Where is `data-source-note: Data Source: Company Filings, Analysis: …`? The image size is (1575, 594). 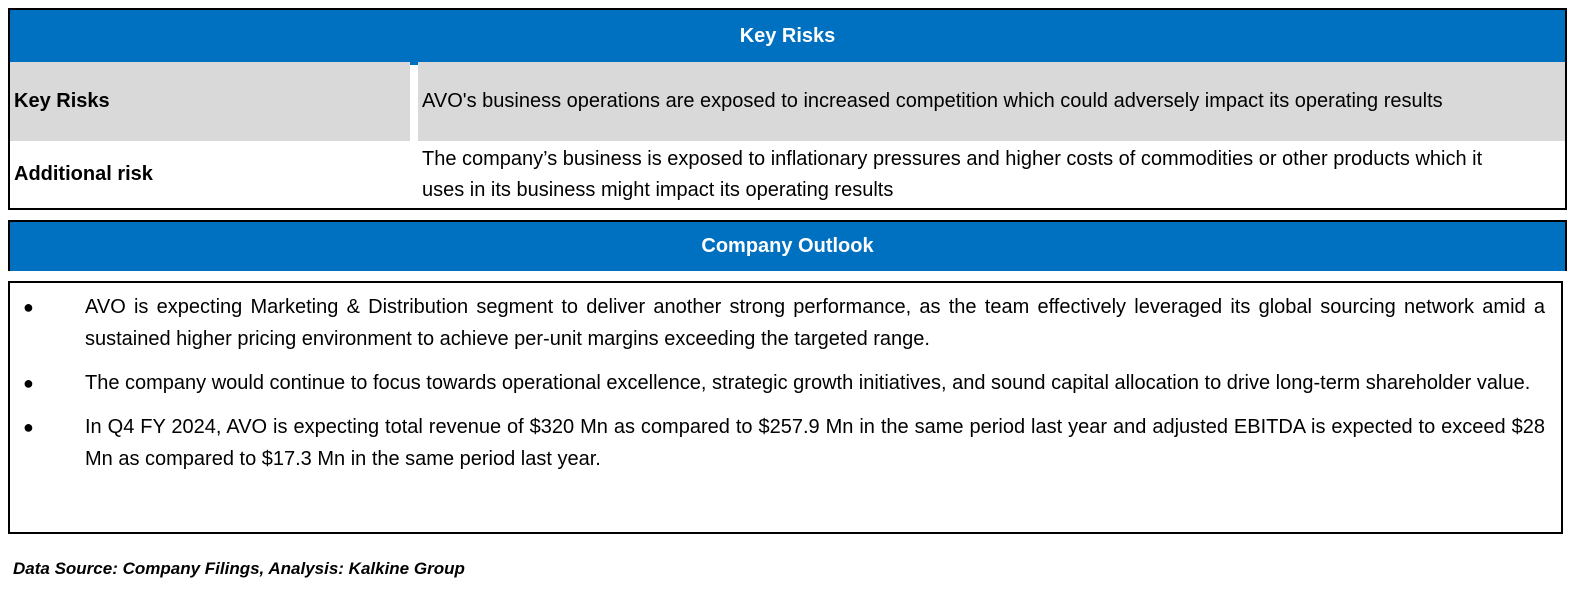
data-source-note: Data Source: Company Filings, Analysis: … is located at coordinates (239, 568).